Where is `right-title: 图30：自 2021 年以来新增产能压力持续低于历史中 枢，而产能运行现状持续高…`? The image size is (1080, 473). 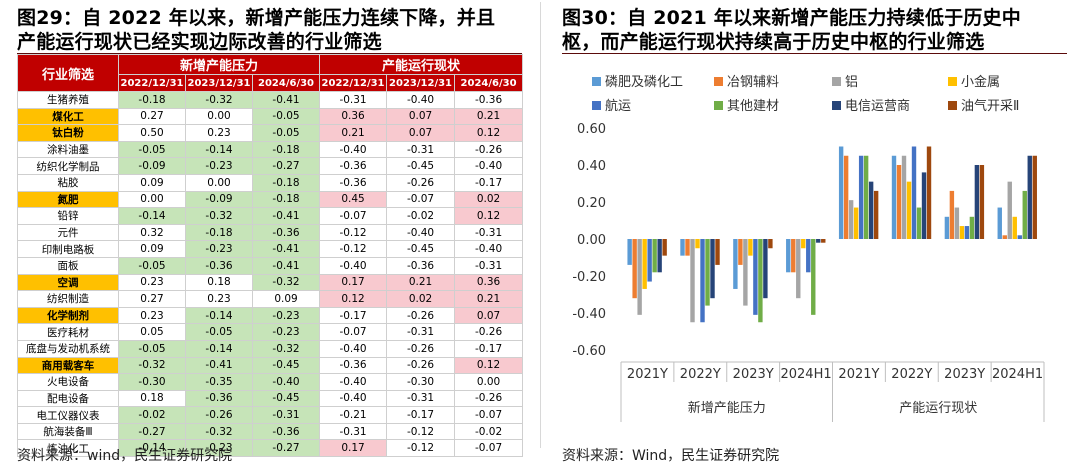 right-title: 图30：自 2021 年以来新增产能压力持续低于历史中 枢，而产能运行现状持续高… is located at coordinates (791, 30).